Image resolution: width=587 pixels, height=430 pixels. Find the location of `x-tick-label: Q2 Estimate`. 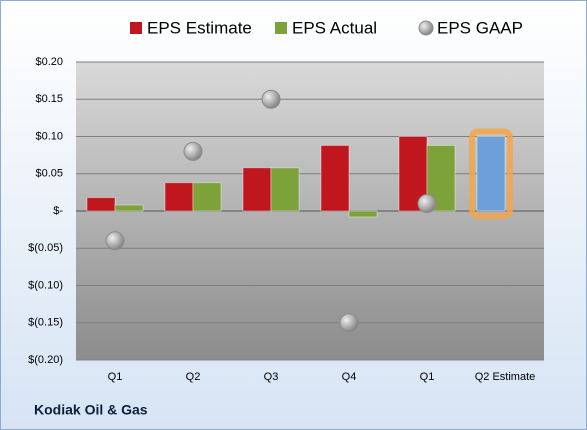

x-tick-label: Q2 Estimate is located at coordinates (505, 377).